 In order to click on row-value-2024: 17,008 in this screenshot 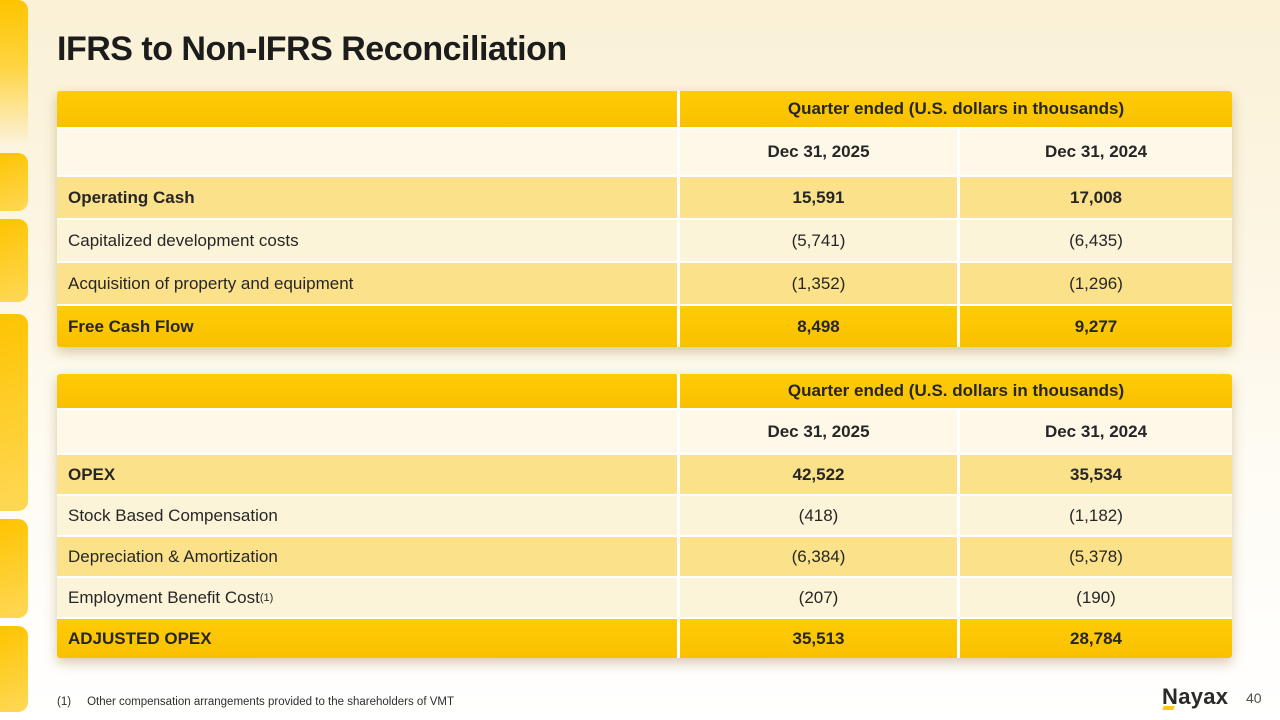, I will do `click(1096, 197)`.